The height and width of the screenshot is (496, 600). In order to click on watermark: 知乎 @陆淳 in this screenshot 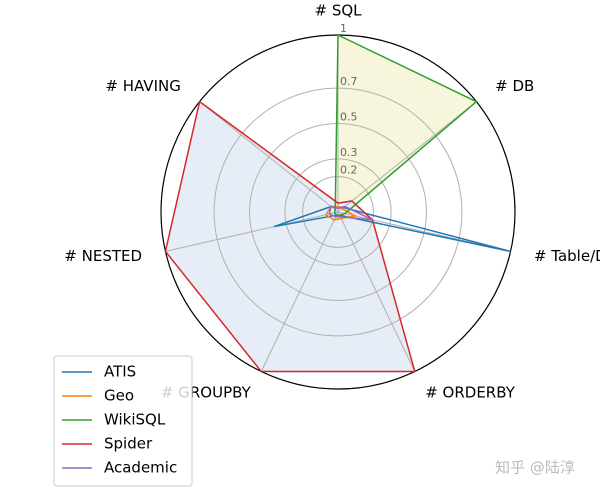, I will do `click(535, 468)`.